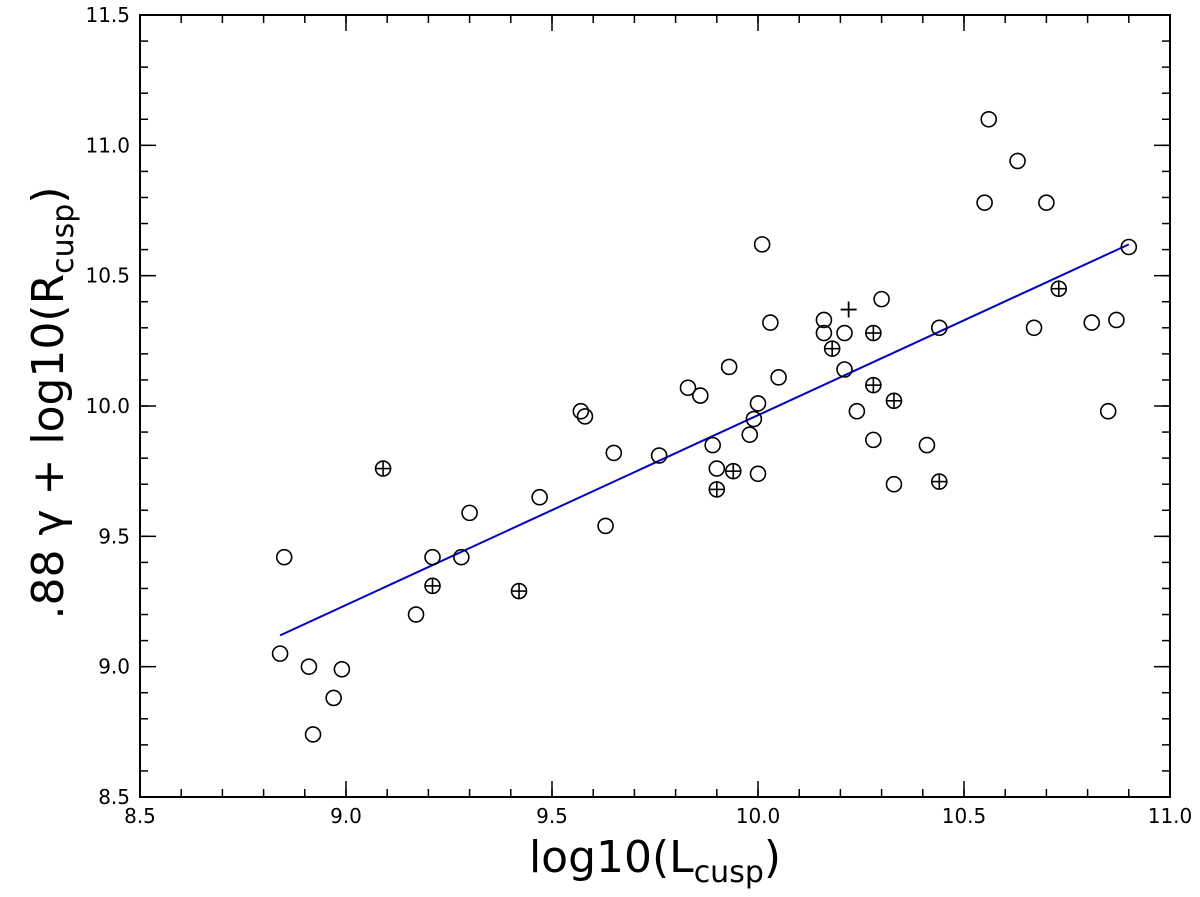 This screenshot has width=1200, height=897. What do you see at coordinates (107, 145) in the screenshot?
I see `y-tick-label: 11.0` at bounding box center [107, 145].